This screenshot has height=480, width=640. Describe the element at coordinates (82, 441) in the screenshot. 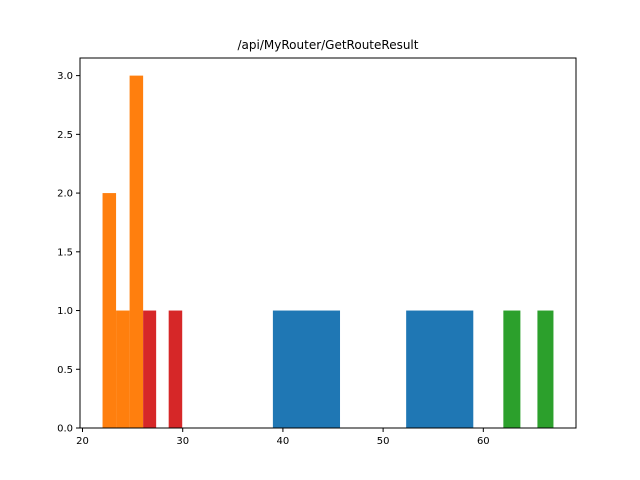

I see `x-tick-label: 20` at that location.